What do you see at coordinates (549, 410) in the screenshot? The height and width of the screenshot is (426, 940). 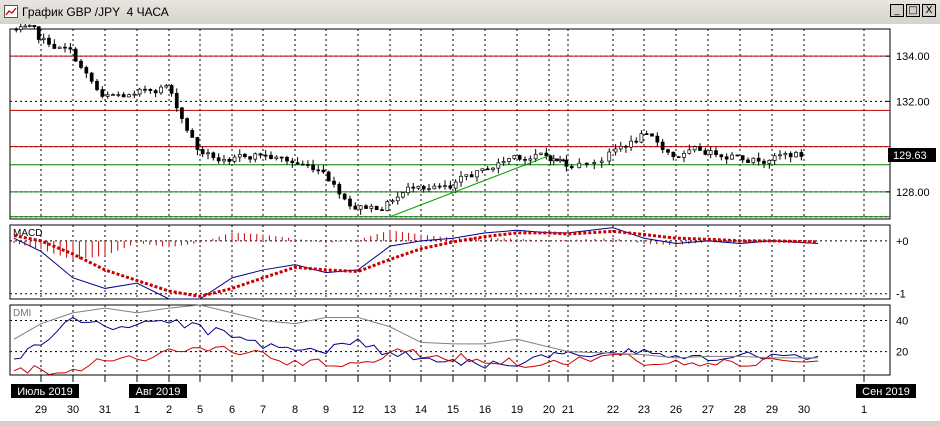 I see `date-tick-label: 20` at bounding box center [549, 410].